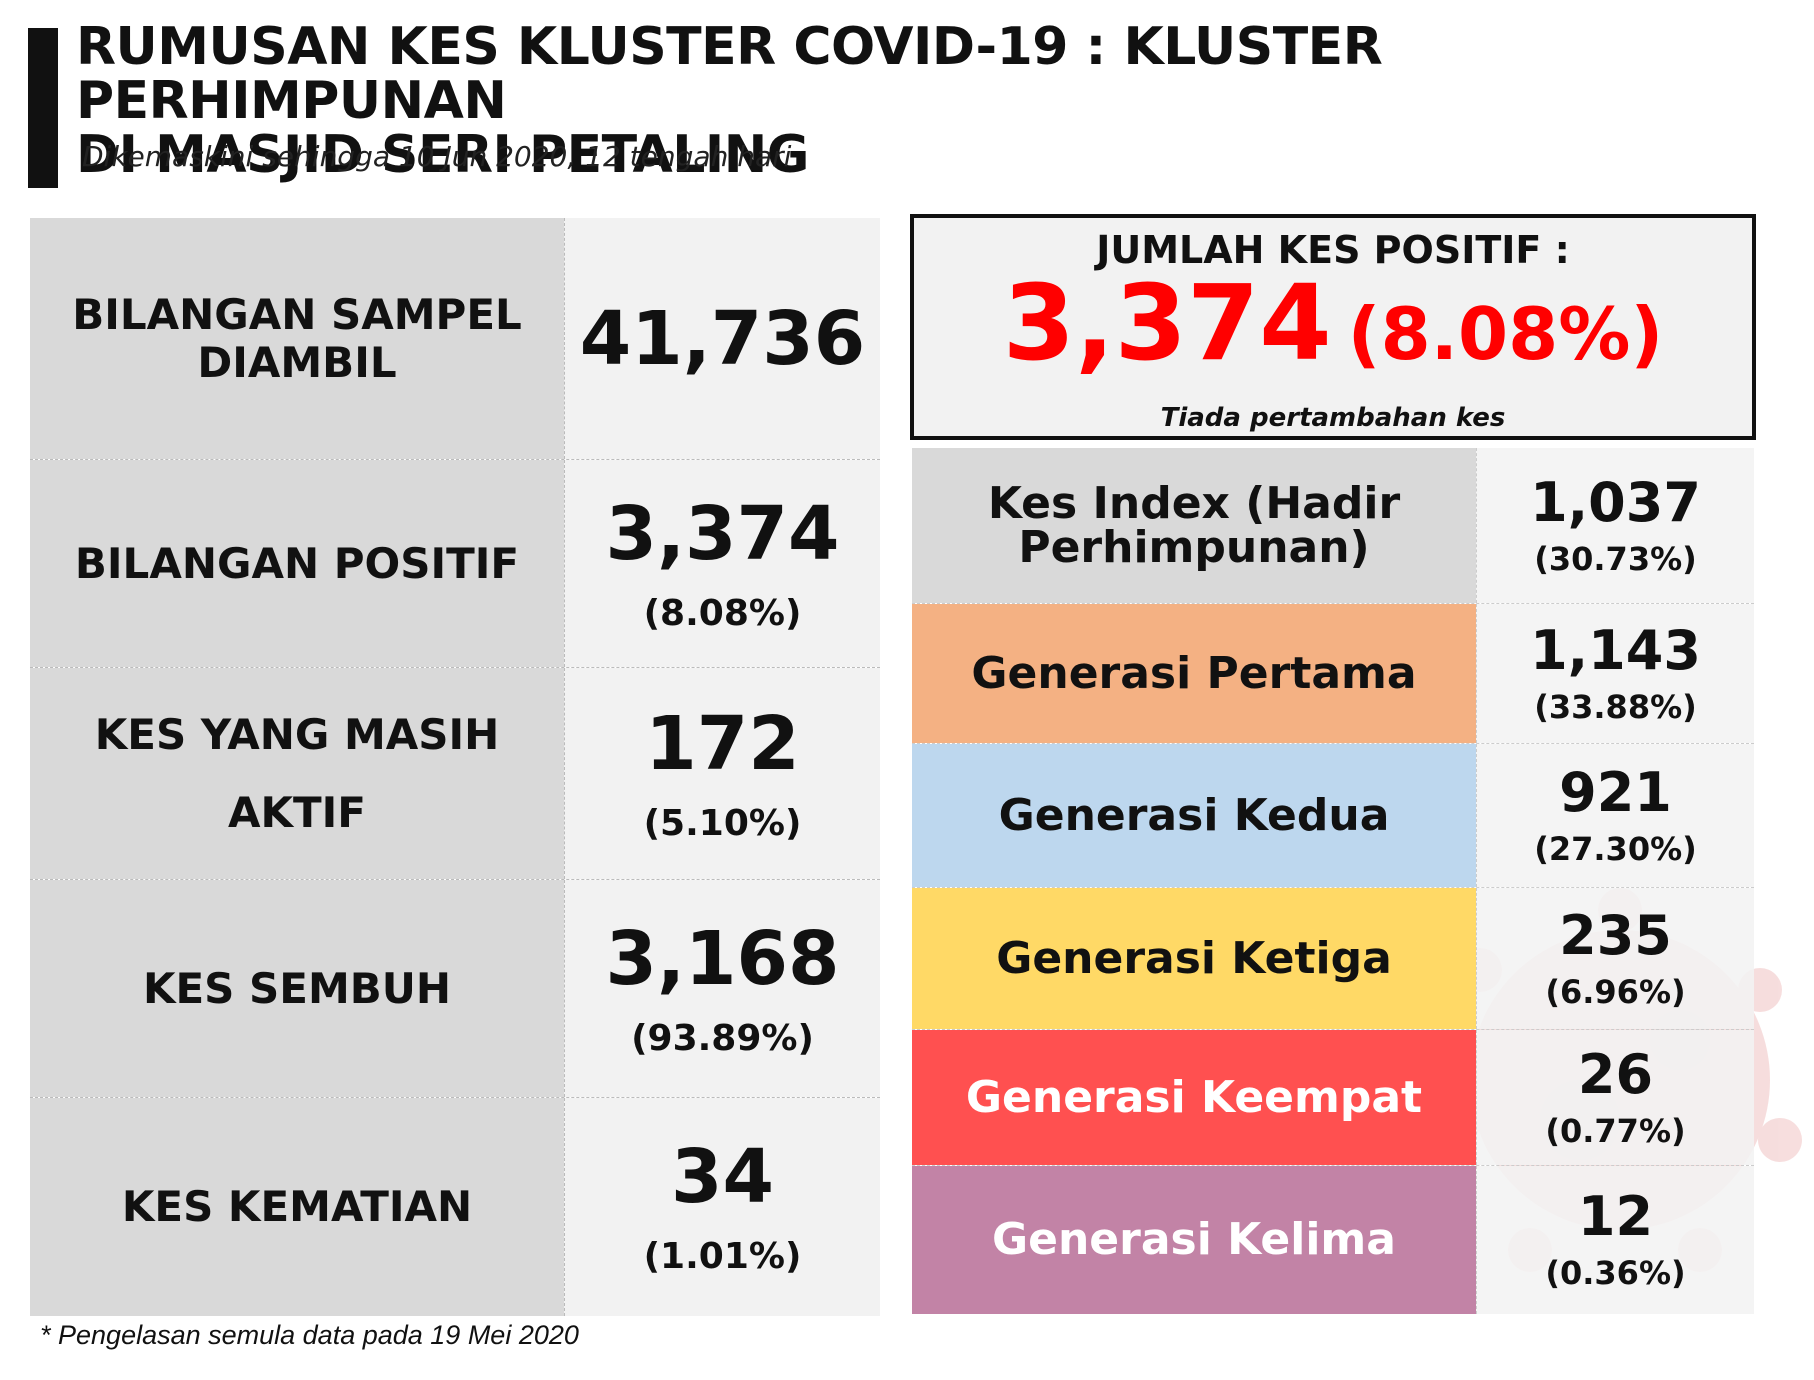 This screenshot has height=1380, width=1814. What do you see at coordinates (1194, 958) in the screenshot?
I see `generation-3-label: Generasi Ketiga` at bounding box center [1194, 958].